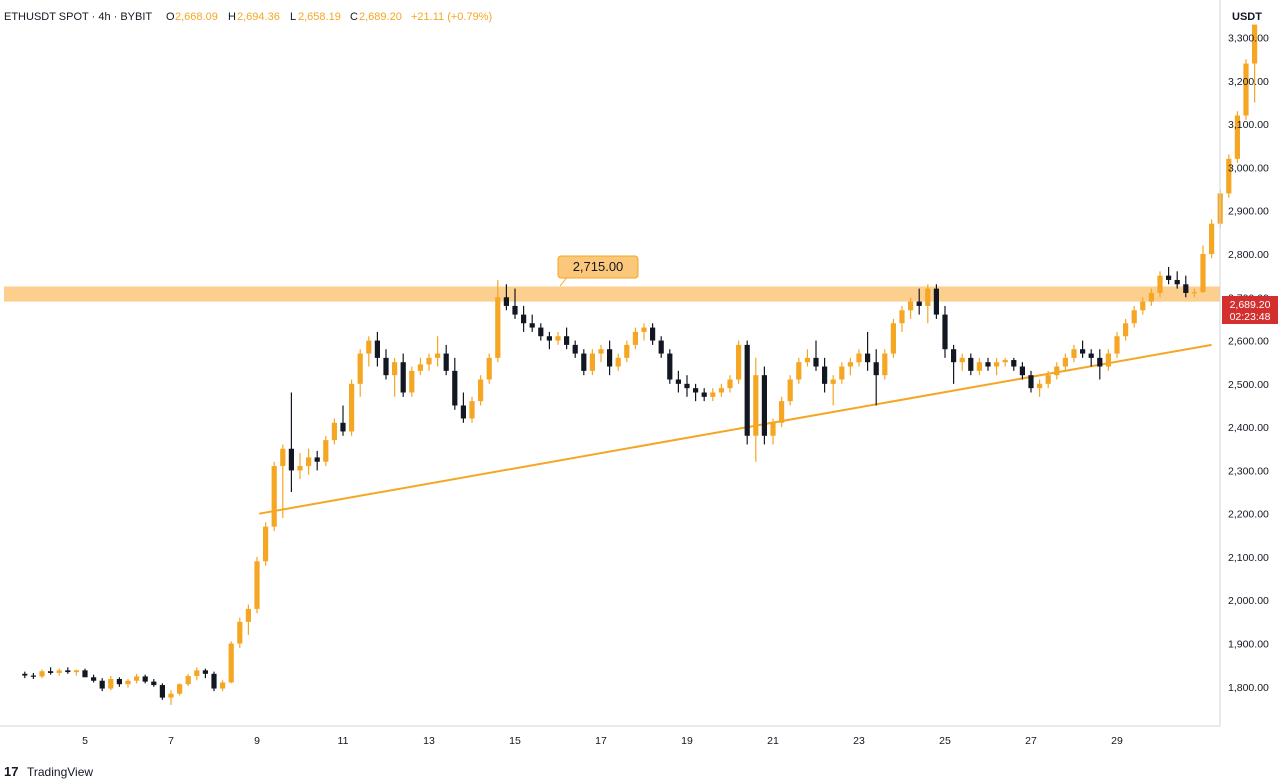 This screenshot has width=1280, height=779. What do you see at coordinates (170, 17) in the screenshot?
I see `open-label: O` at bounding box center [170, 17].